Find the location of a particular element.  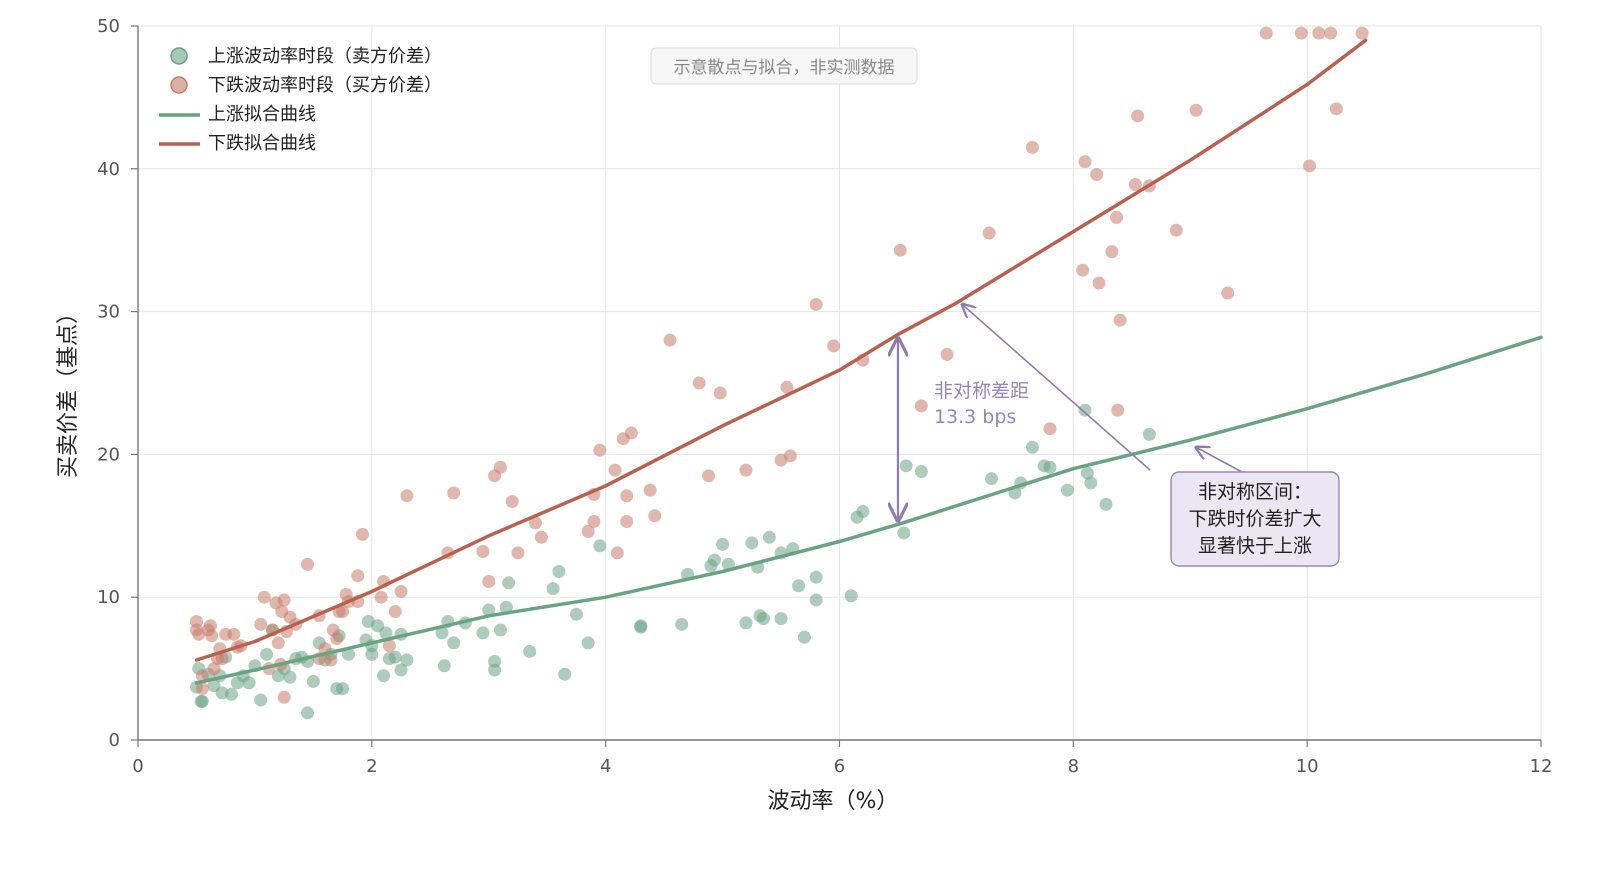

y-axis-label: 买卖价差（基点） is located at coordinates (68, 390).